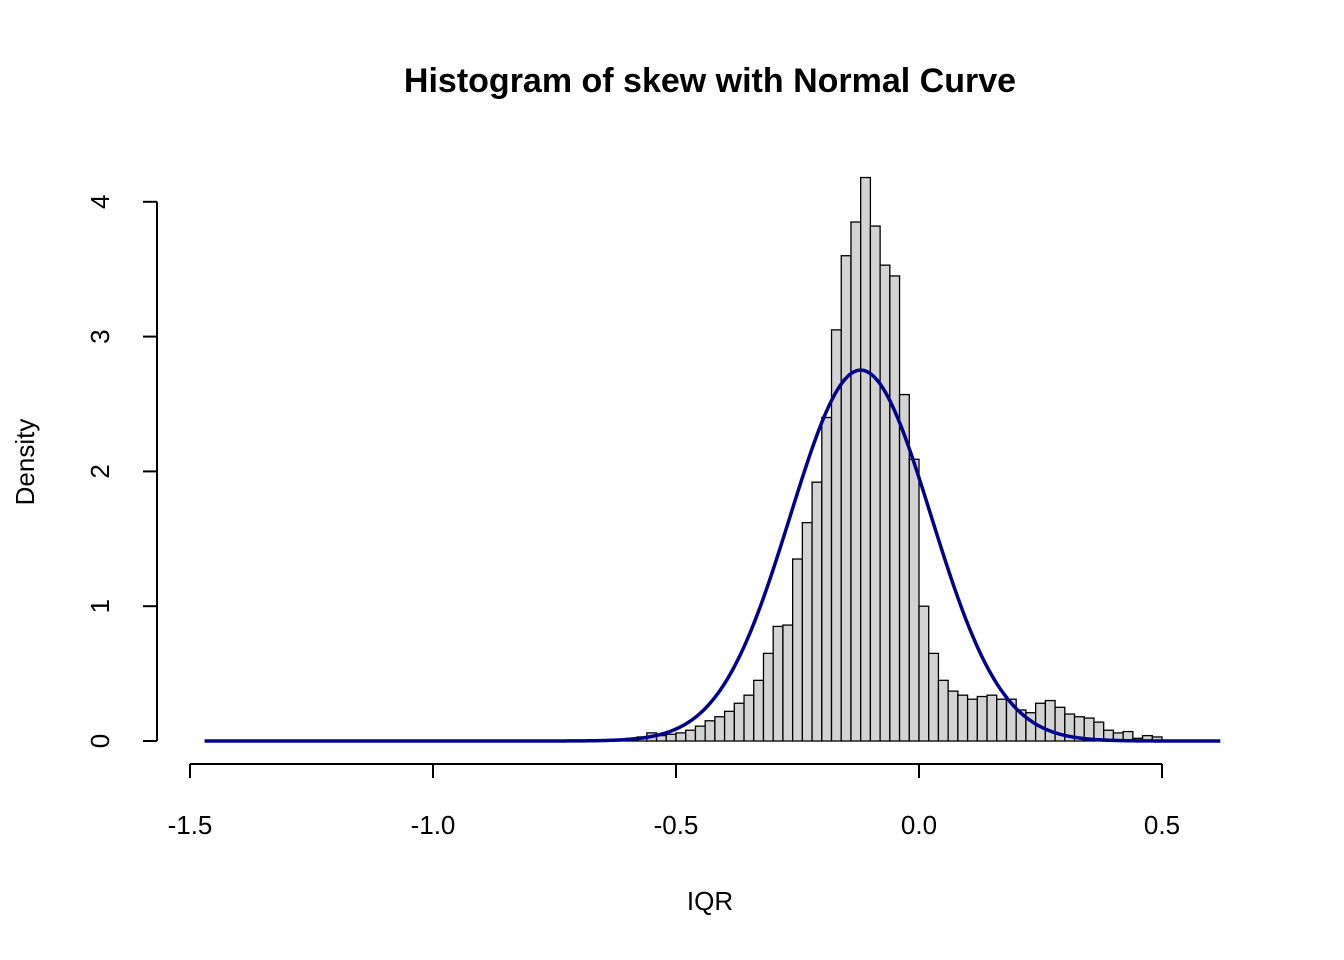  What do you see at coordinates (710, 901) in the screenshot?
I see `x-axis-label: IQR` at bounding box center [710, 901].